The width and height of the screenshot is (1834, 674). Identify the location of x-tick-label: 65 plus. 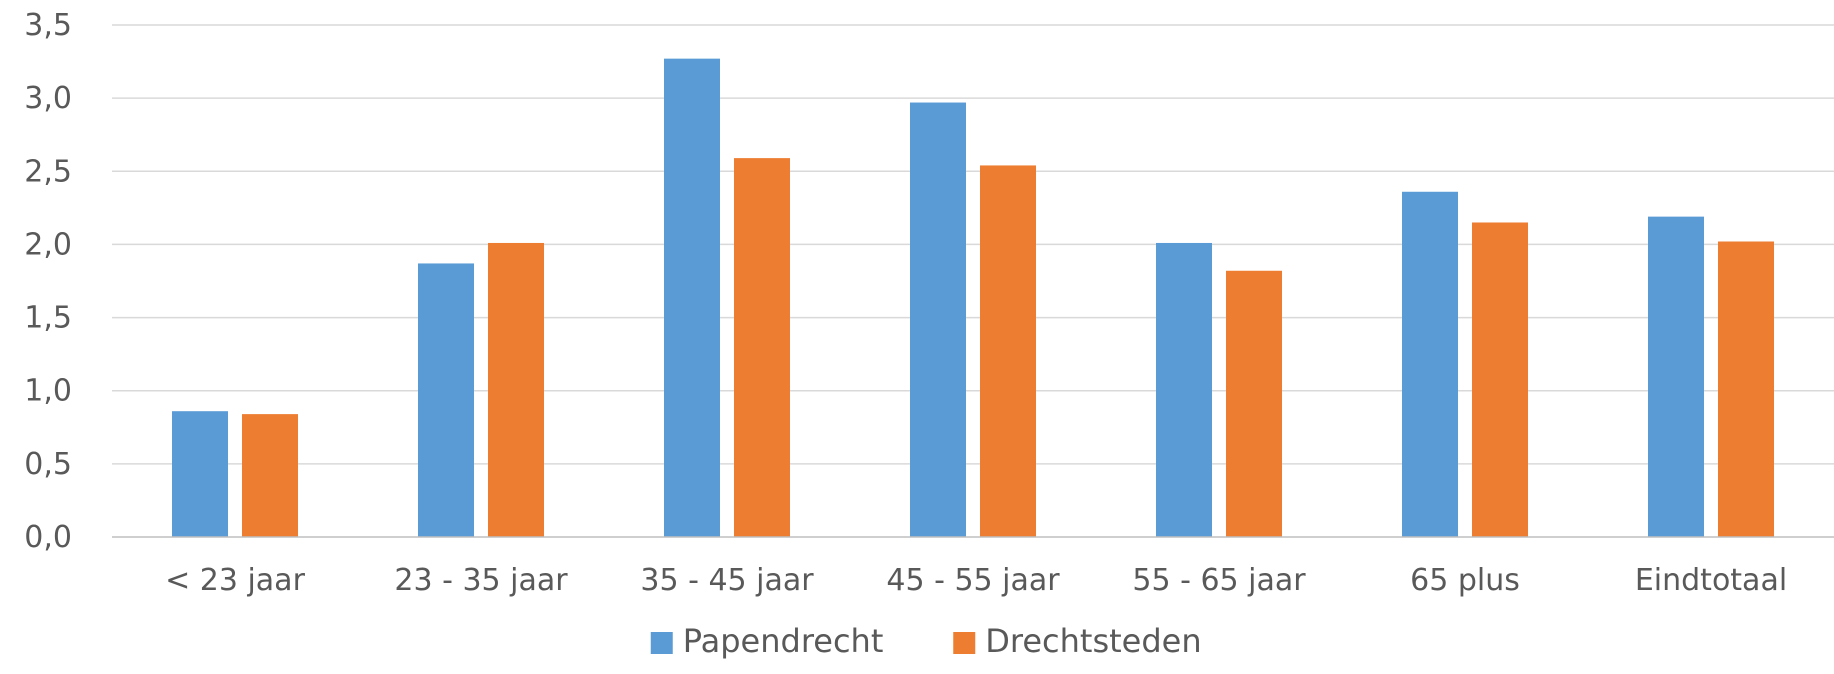
(1465, 580).